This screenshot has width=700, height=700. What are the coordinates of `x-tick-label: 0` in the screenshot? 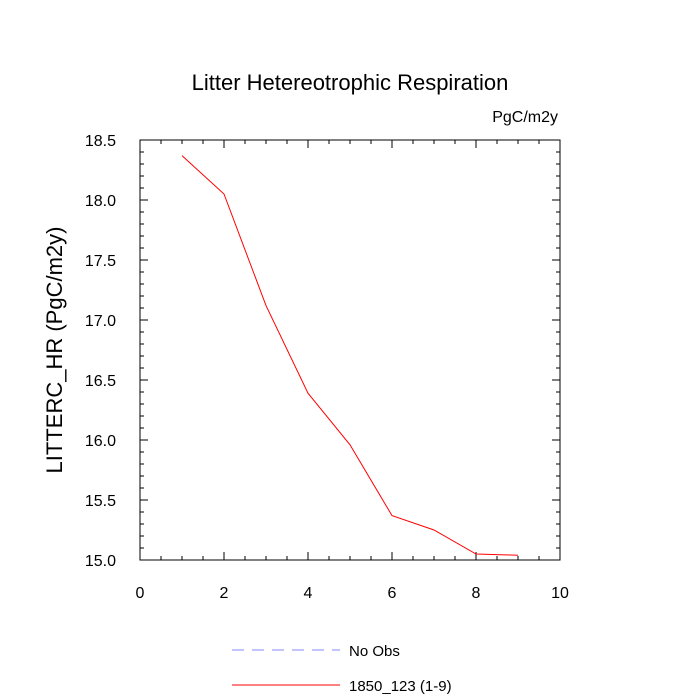 It's located at (140, 593).